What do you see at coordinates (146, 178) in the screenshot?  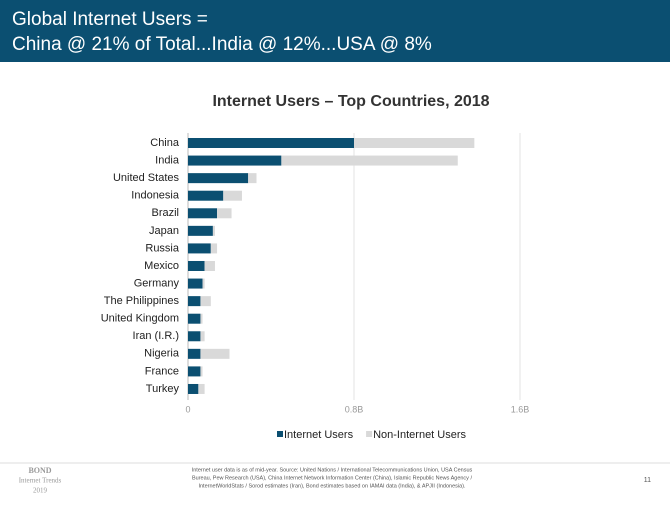 I see `y-tick-label: United States` at bounding box center [146, 178].